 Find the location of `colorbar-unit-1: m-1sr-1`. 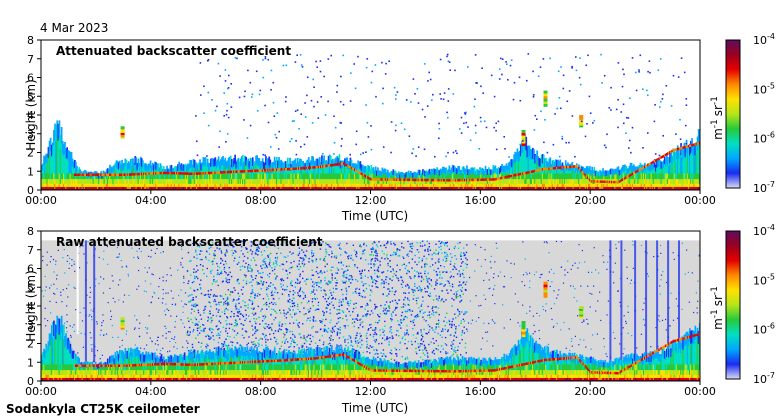

colorbar-unit-1: m-1sr-1 is located at coordinates (717, 118).